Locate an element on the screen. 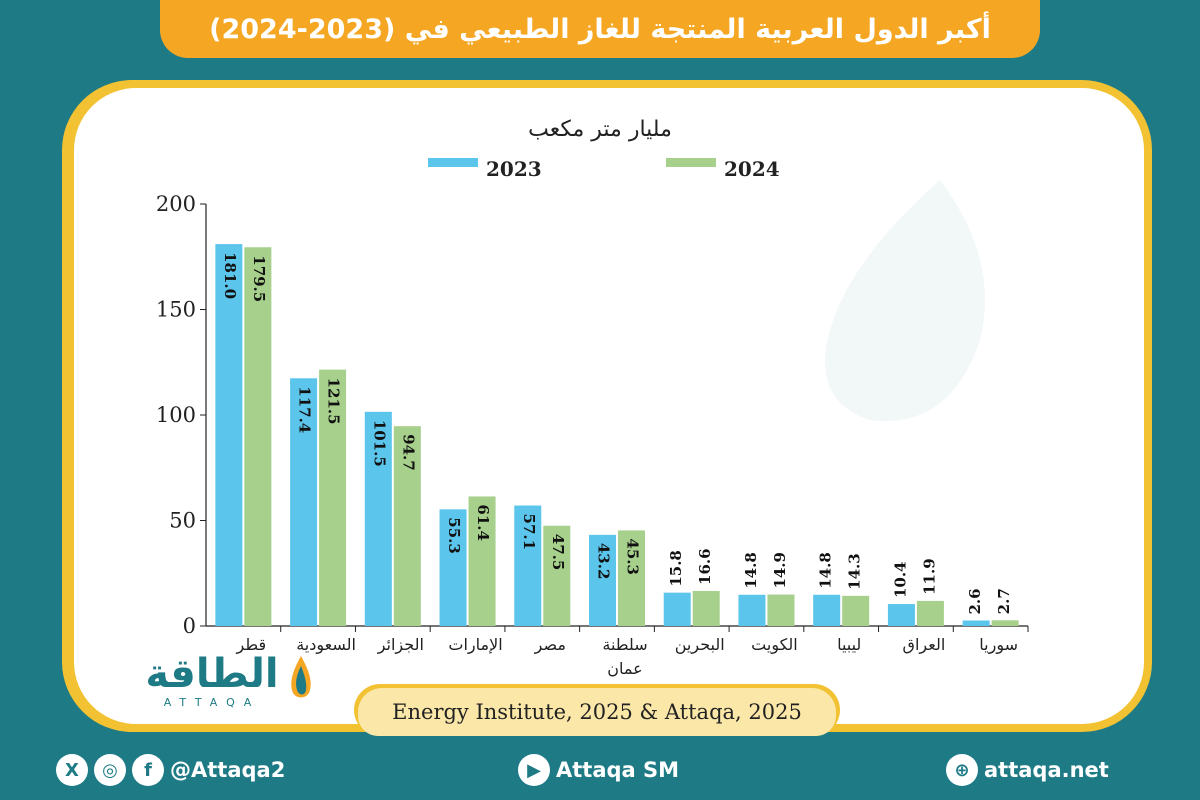  x-category-label: السعودية is located at coordinates (326, 645).